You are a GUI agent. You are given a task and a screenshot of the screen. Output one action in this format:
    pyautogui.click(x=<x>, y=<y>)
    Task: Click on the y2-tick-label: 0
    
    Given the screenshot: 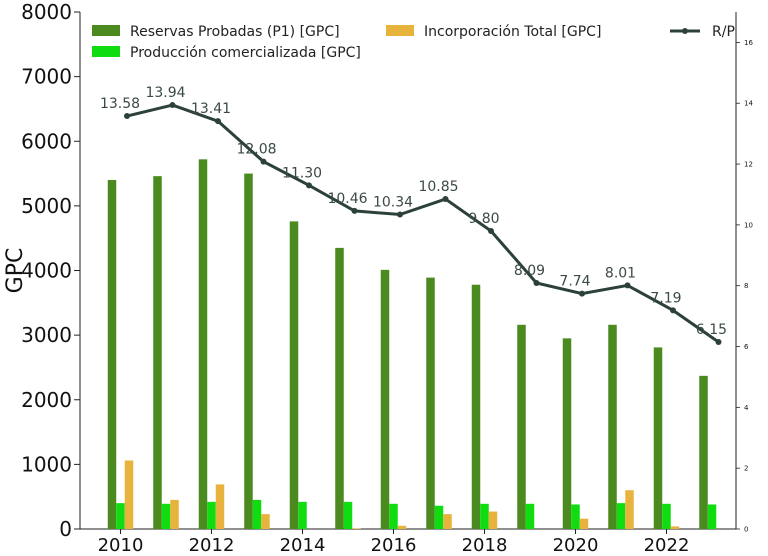 What is the action you would take?
    pyautogui.click(x=746, y=530)
    